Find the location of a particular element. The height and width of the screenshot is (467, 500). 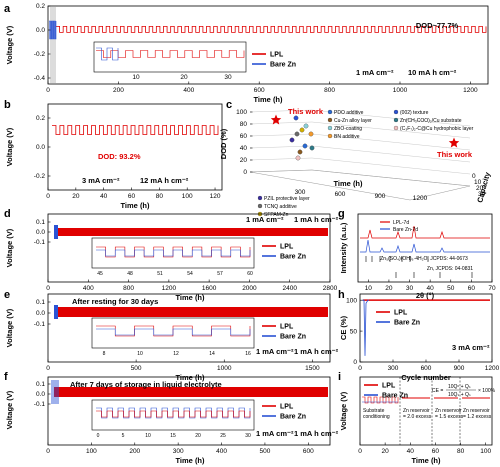

panel-a-lpl-line is located at coordinates (271, 29).